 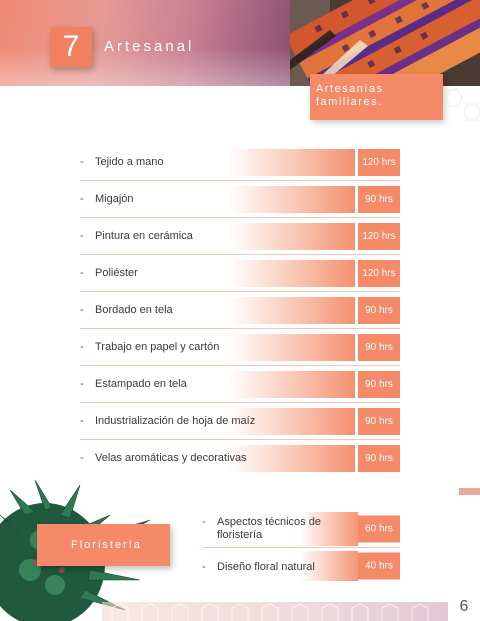 I want to click on course-row: - Pintura en cerámica 120 hrs, so click(x=240, y=236).